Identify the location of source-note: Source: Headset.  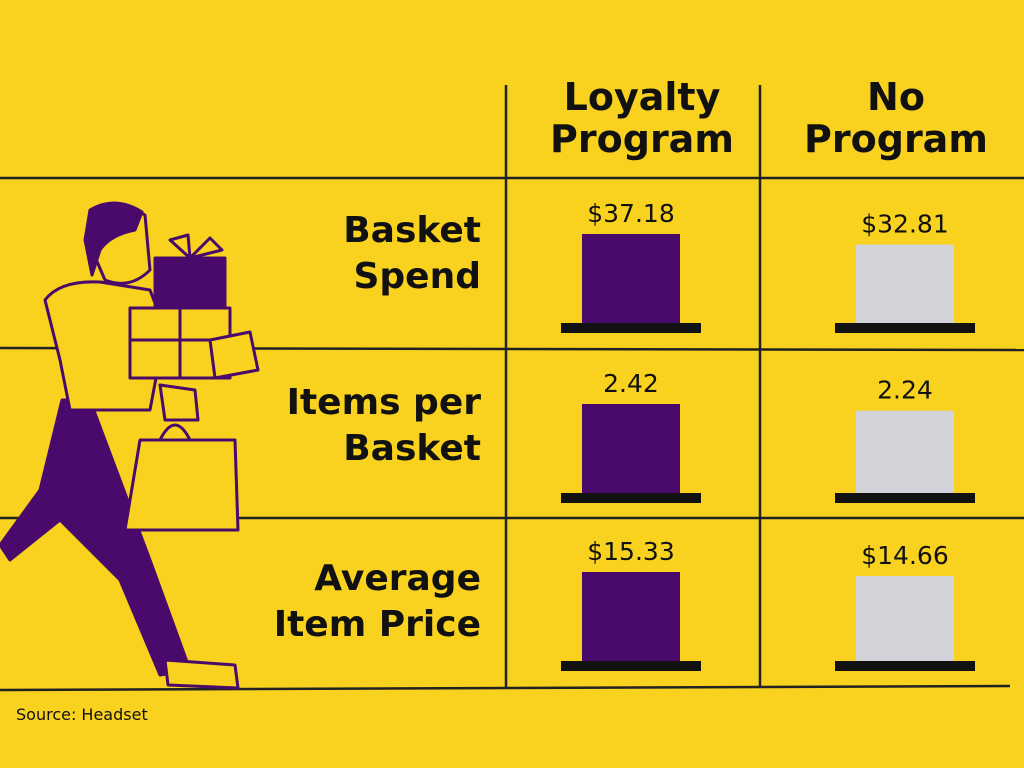
(82, 714).